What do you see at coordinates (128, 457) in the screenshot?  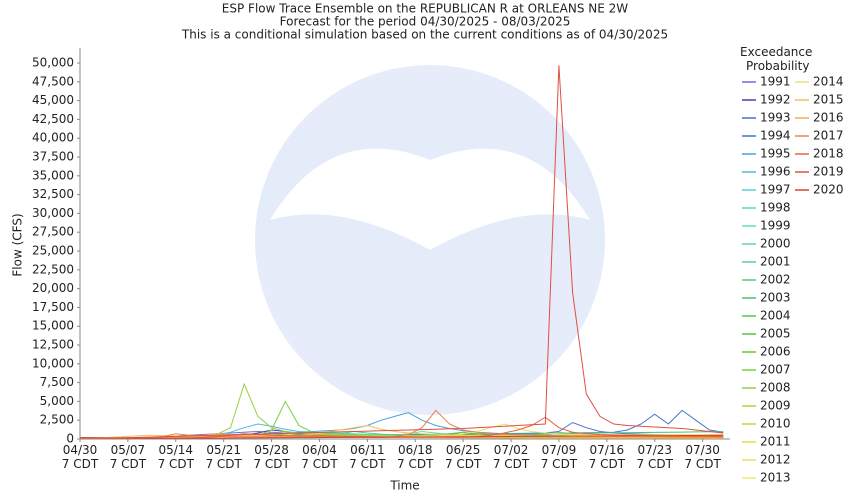 I see `x-tick-label: 05/07 7 CDT` at bounding box center [128, 457].